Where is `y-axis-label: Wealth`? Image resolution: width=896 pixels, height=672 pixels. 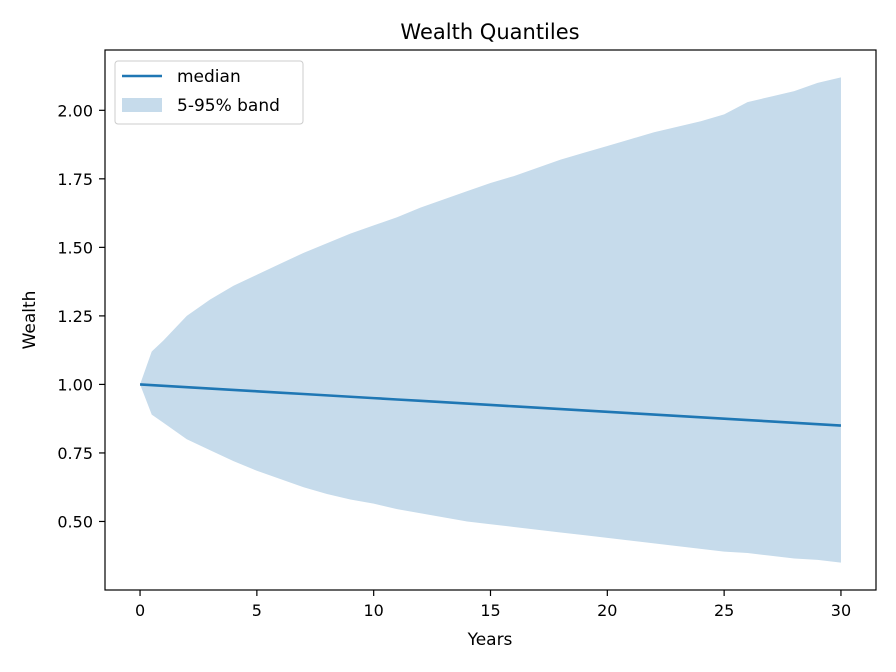
y-axis-label: Wealth is located at coordinates (30, 320).